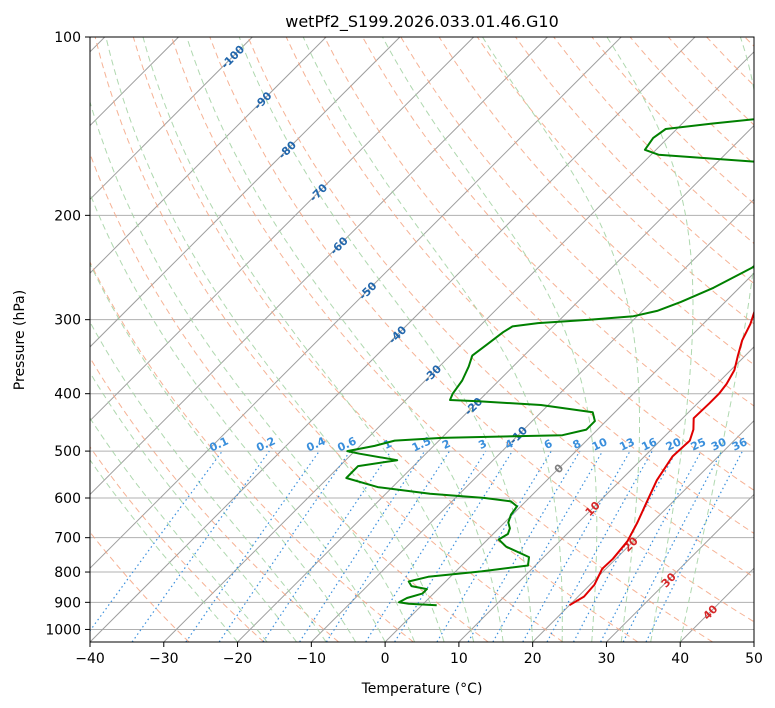 The width and height of the screenshot is (775, 708). I want to click on y-tick-label: 200, so click(67, 216).